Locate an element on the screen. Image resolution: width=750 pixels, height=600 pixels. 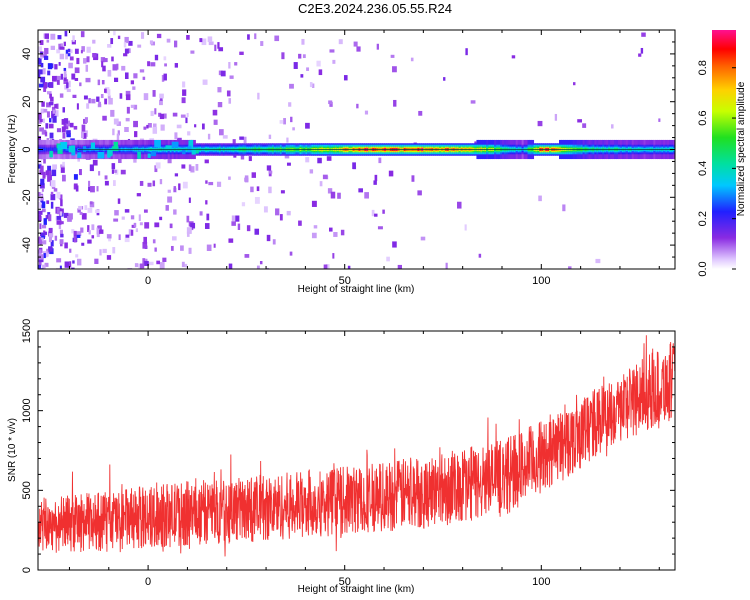
snr-y-axis-label: SNR (10 * v/v) is located at coordinates (12, 450).